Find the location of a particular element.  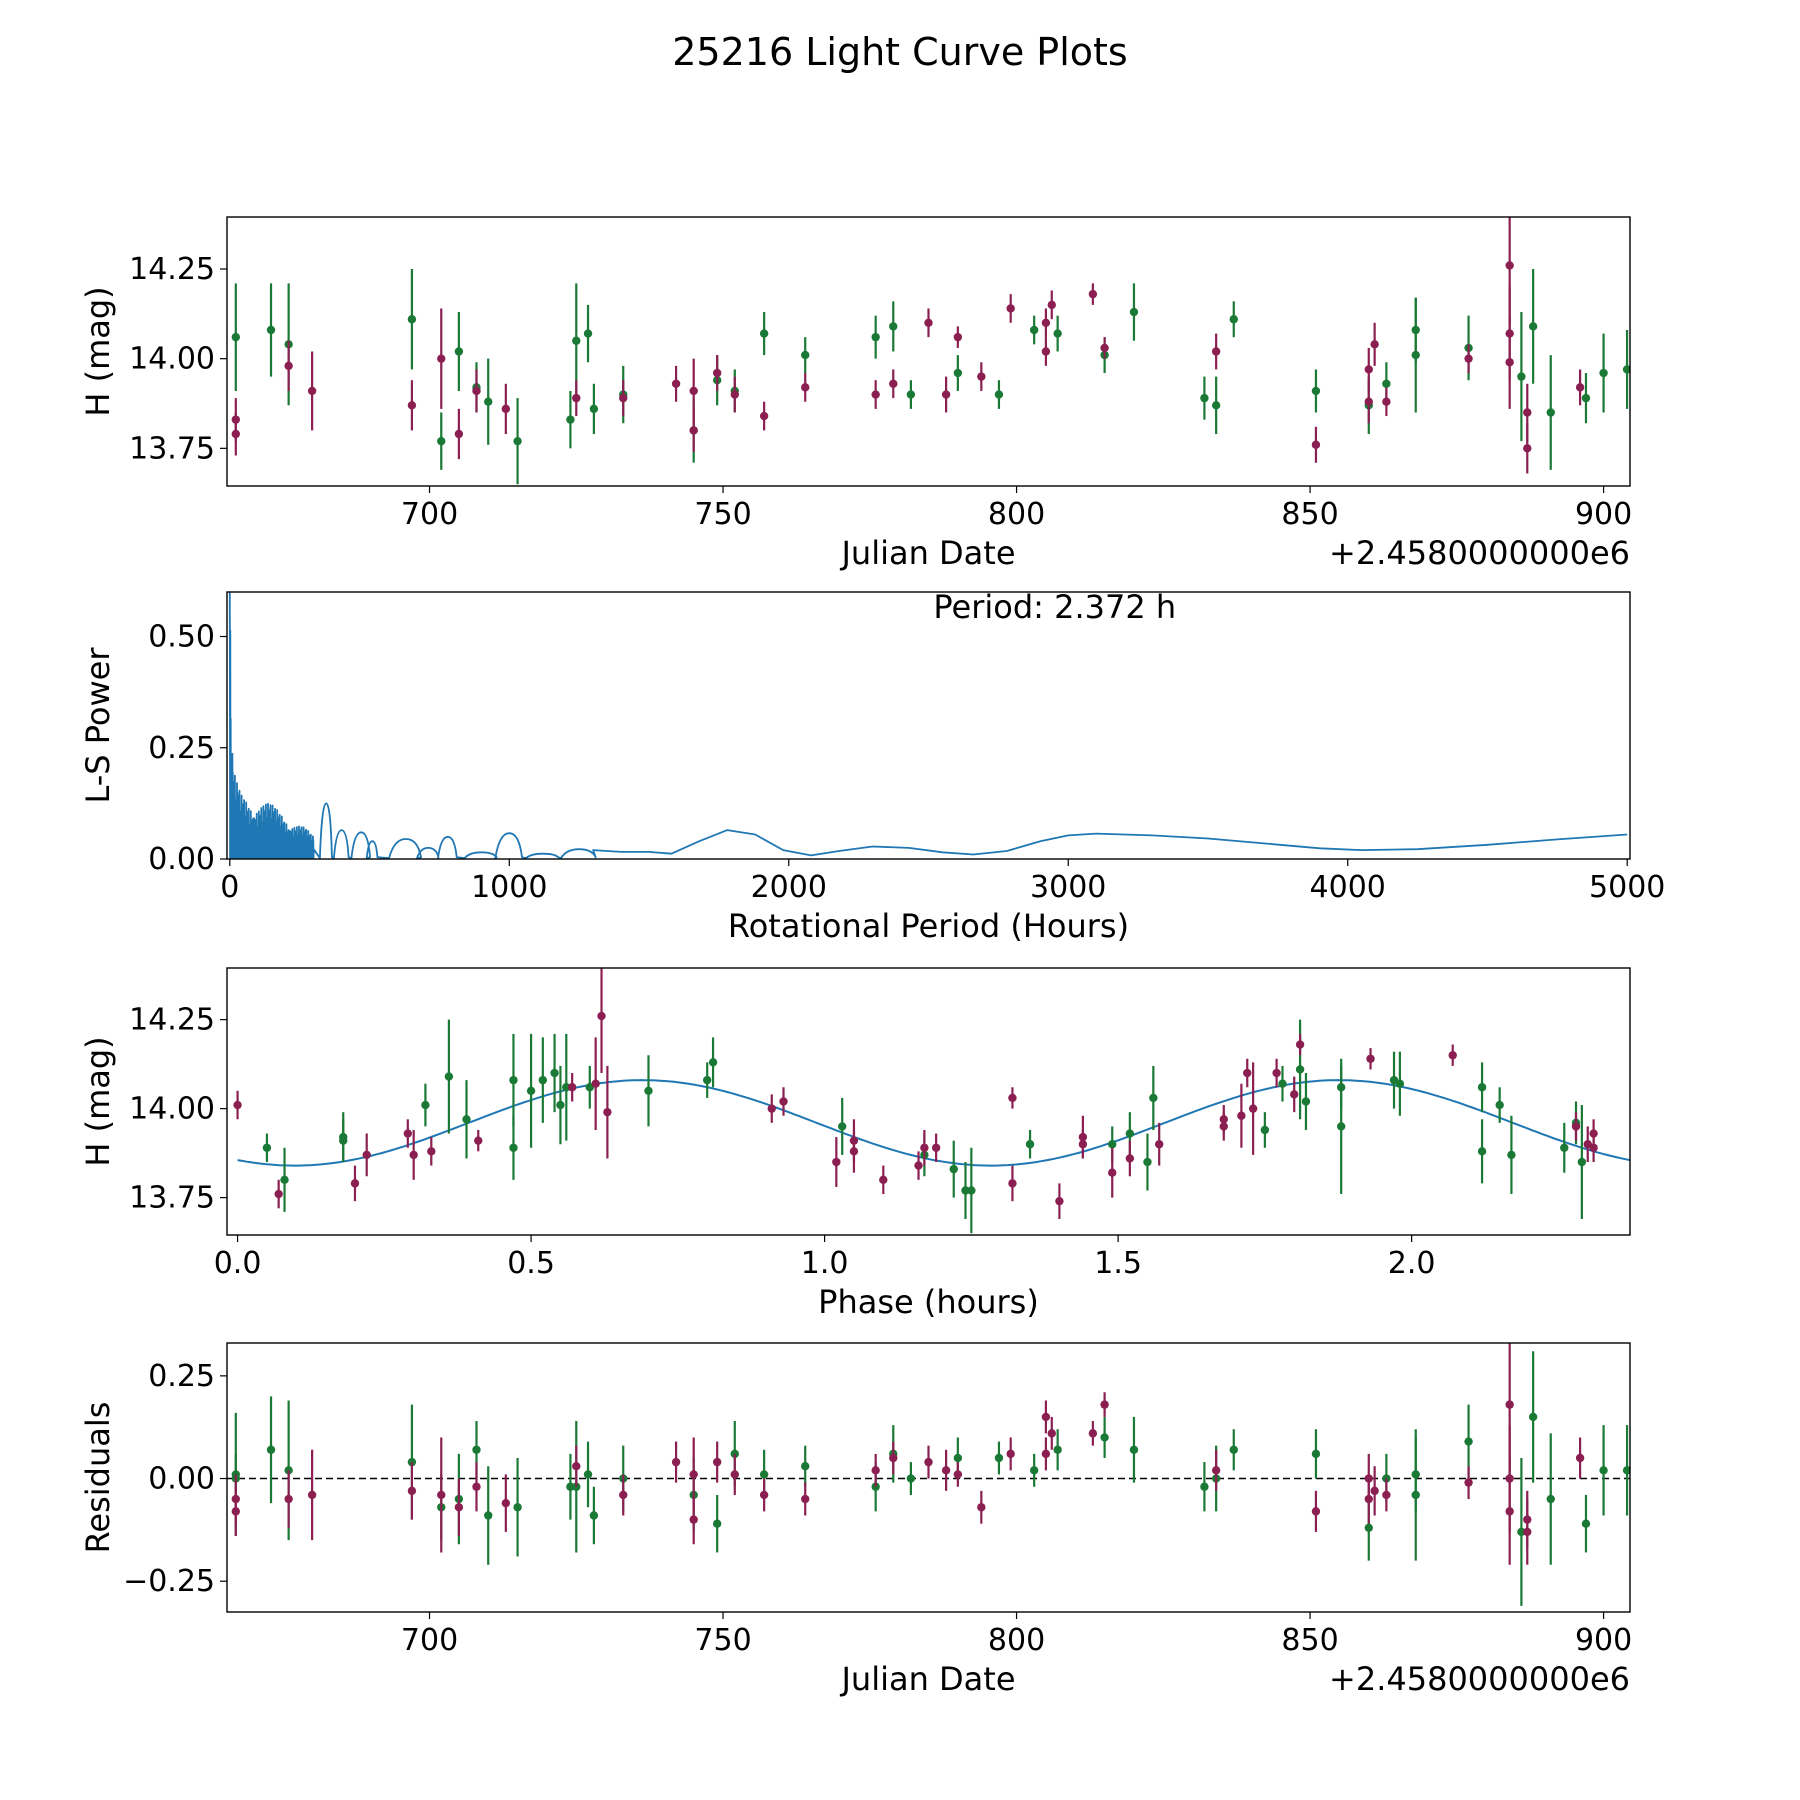

x-tick-label: 1.0 is located at coordinates (825, 1263).